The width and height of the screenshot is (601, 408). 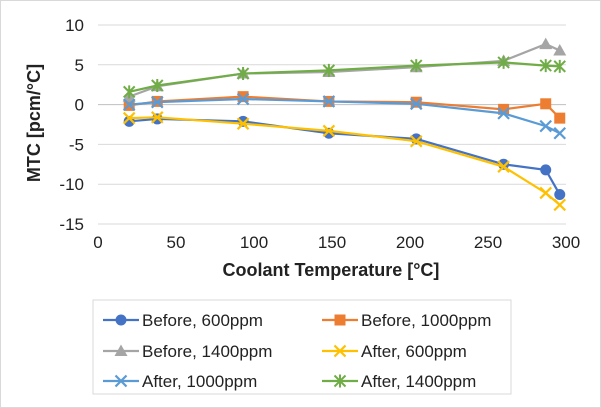 What do you see at coordinates (332, 242) in the screenshot?
I see `x-tick-label-150: 150` at bounding box center [332, 242].